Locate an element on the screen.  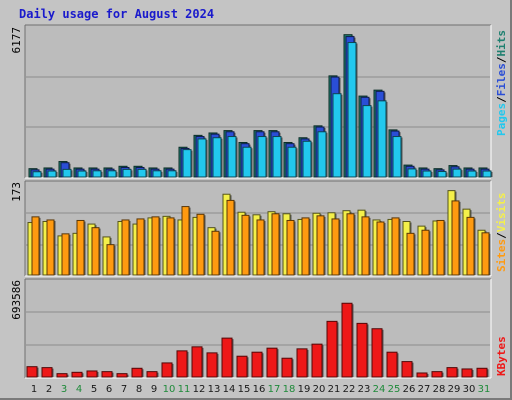
legend-hits: Hits is located at coordinates (501, 43).